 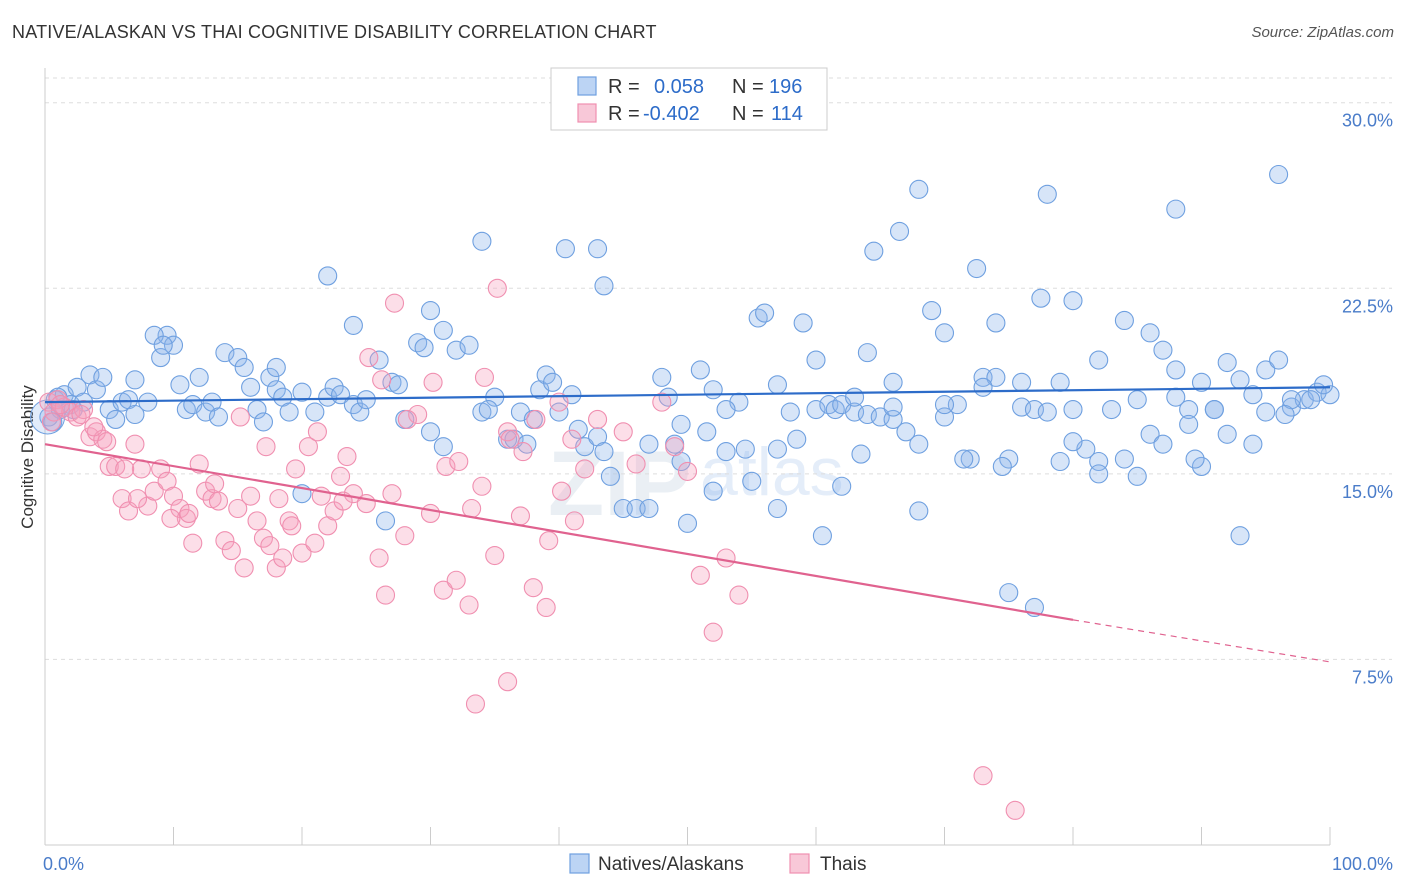 I want to click on source-label: Source: ZipAtlas.com, so click(x=1322, y=32).